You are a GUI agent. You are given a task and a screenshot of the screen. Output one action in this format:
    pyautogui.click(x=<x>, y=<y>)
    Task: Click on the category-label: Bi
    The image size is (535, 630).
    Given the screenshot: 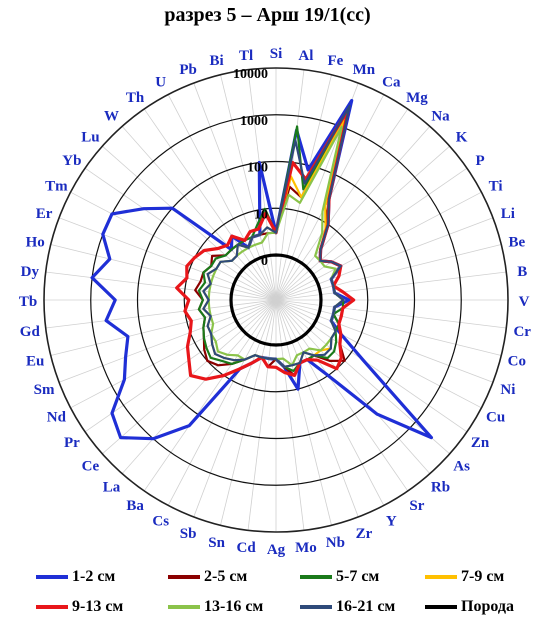 What is the action you would take?
    pyautogui.click(x=217, y=61)
    